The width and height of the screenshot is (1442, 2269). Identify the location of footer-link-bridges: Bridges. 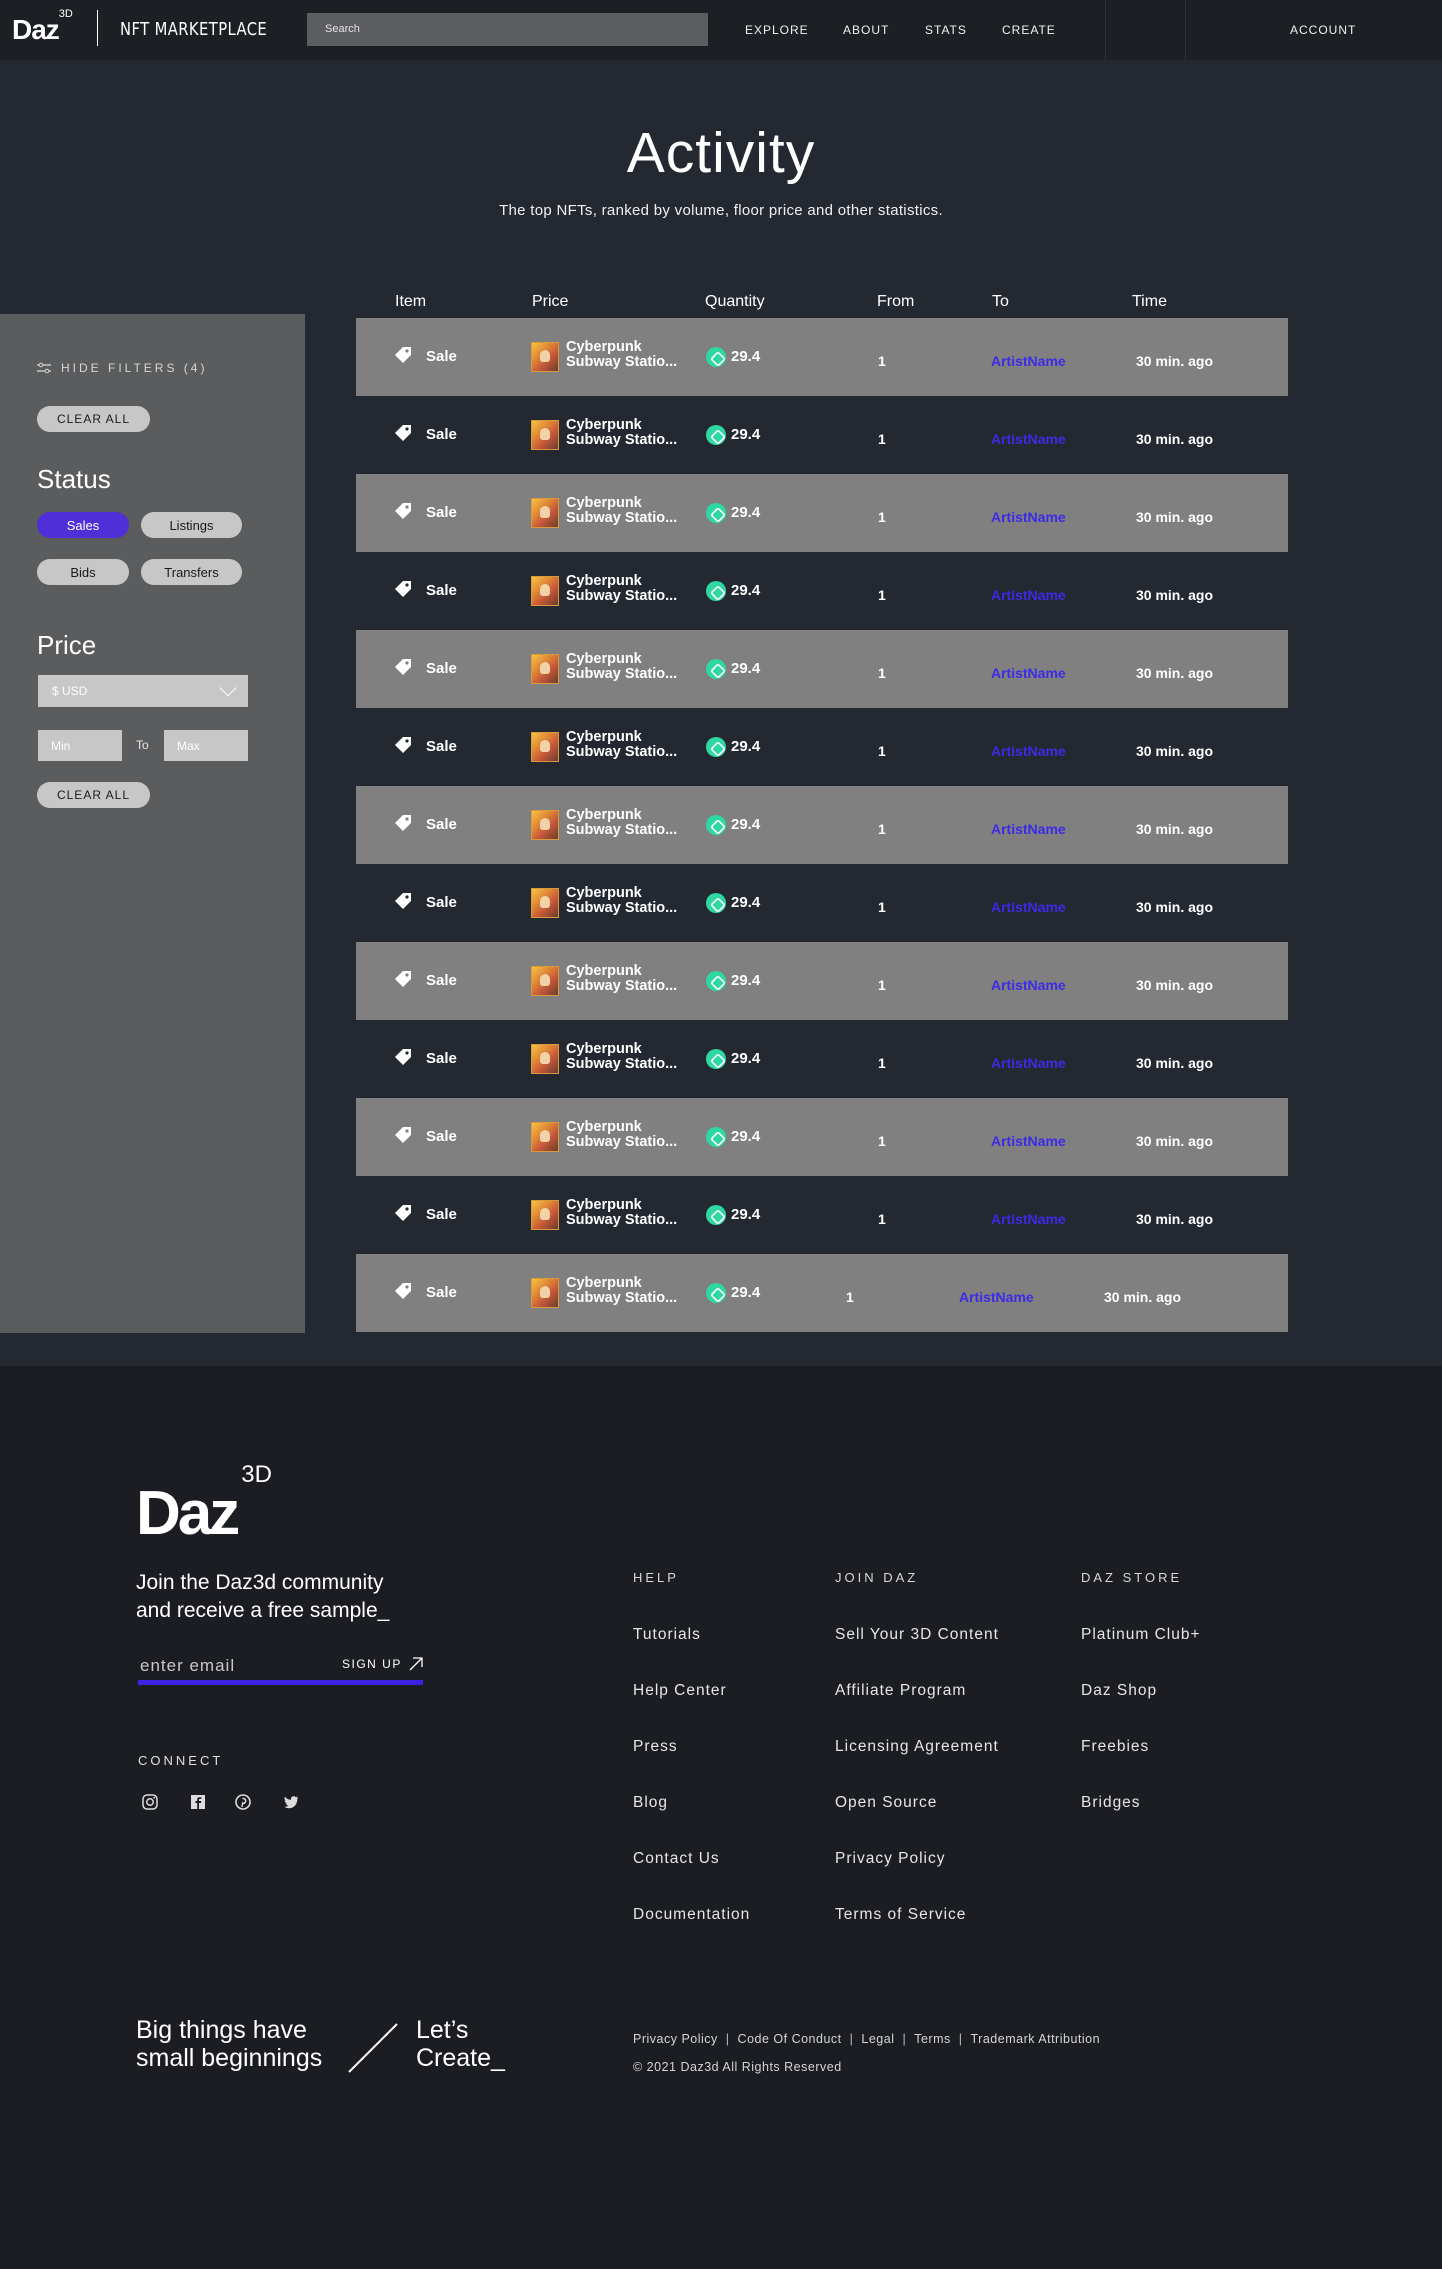
(1111, 1802).